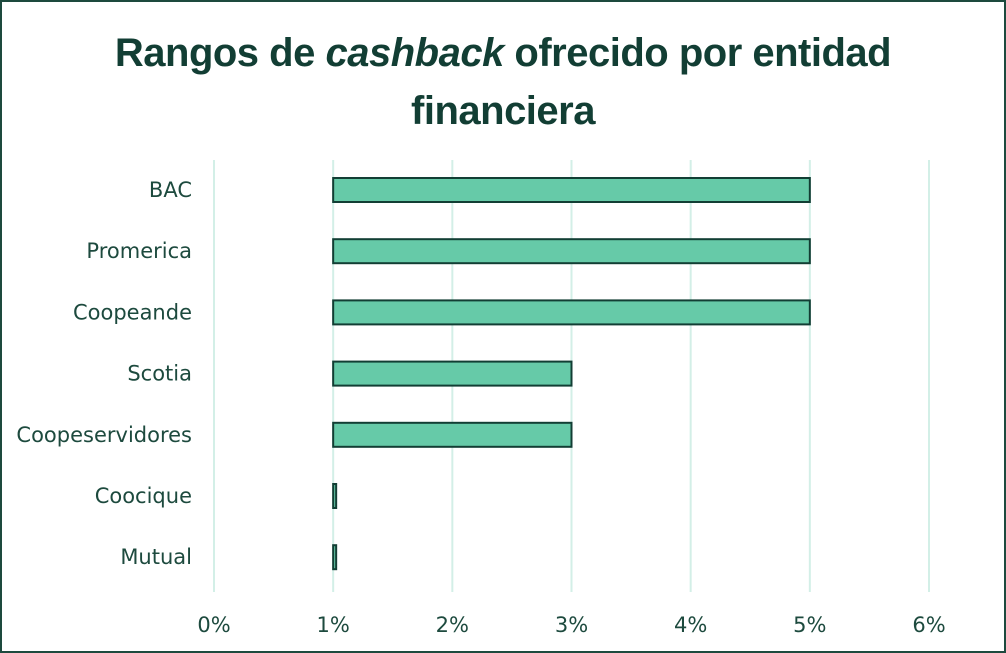 The height and width of the screenshot is (653, 1006). I want to click on bar-promerica, so click(571, 251).